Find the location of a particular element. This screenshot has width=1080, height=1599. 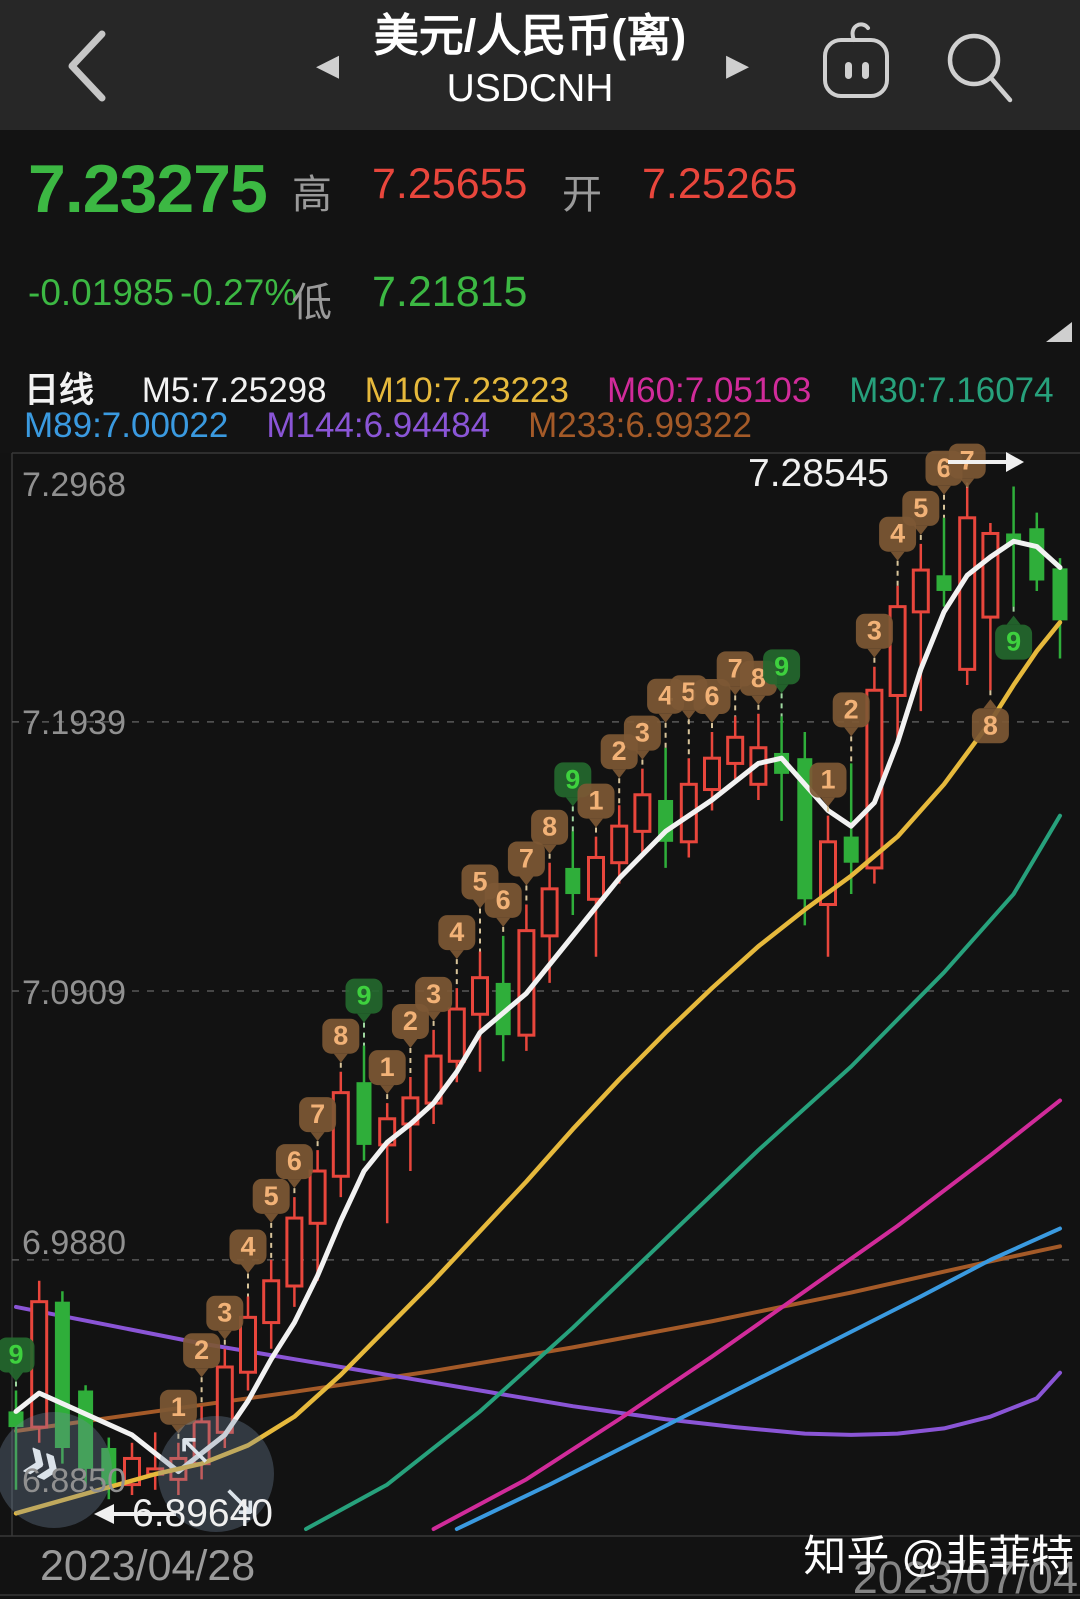

ma-legend-item: M233:6.99322 is located at coordinates (640, 425).